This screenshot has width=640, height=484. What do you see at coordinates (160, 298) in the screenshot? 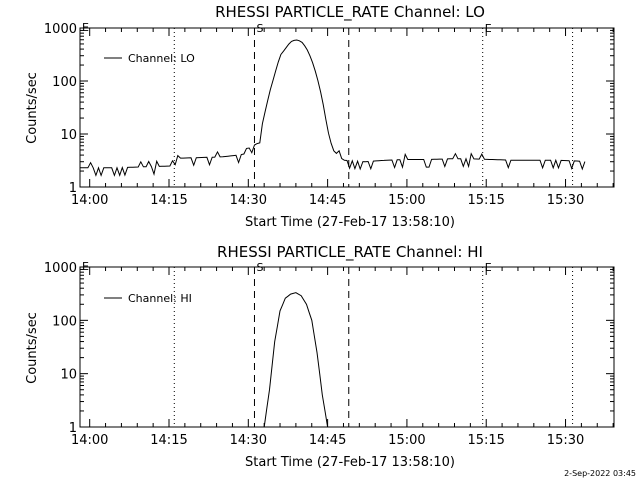
I see `legend-entry: Channel: HI` at bounding box center [160, 298].